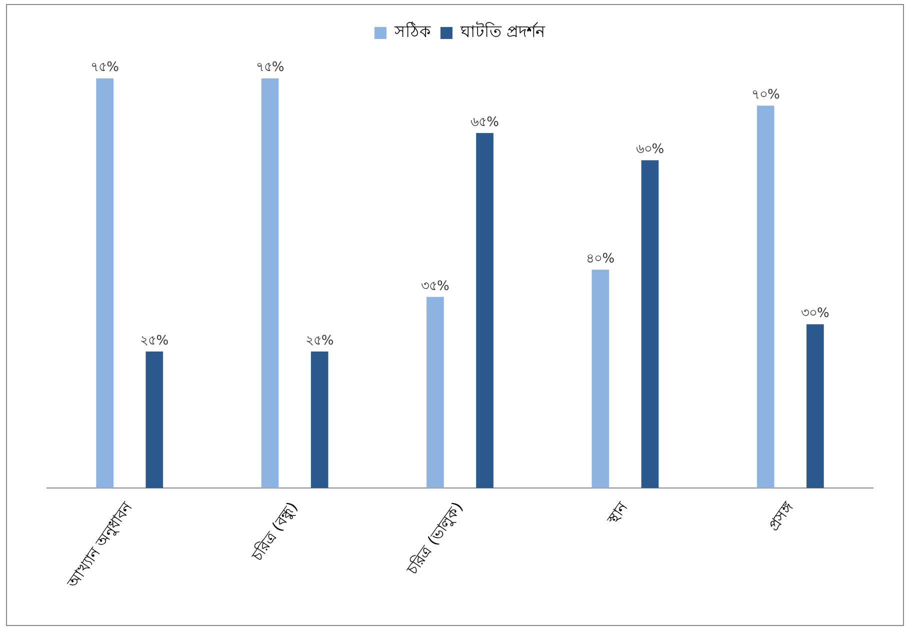  Describe the element at coordinates (815, 314) in the screenshot. I see `data-label: ৩০%` at that location.